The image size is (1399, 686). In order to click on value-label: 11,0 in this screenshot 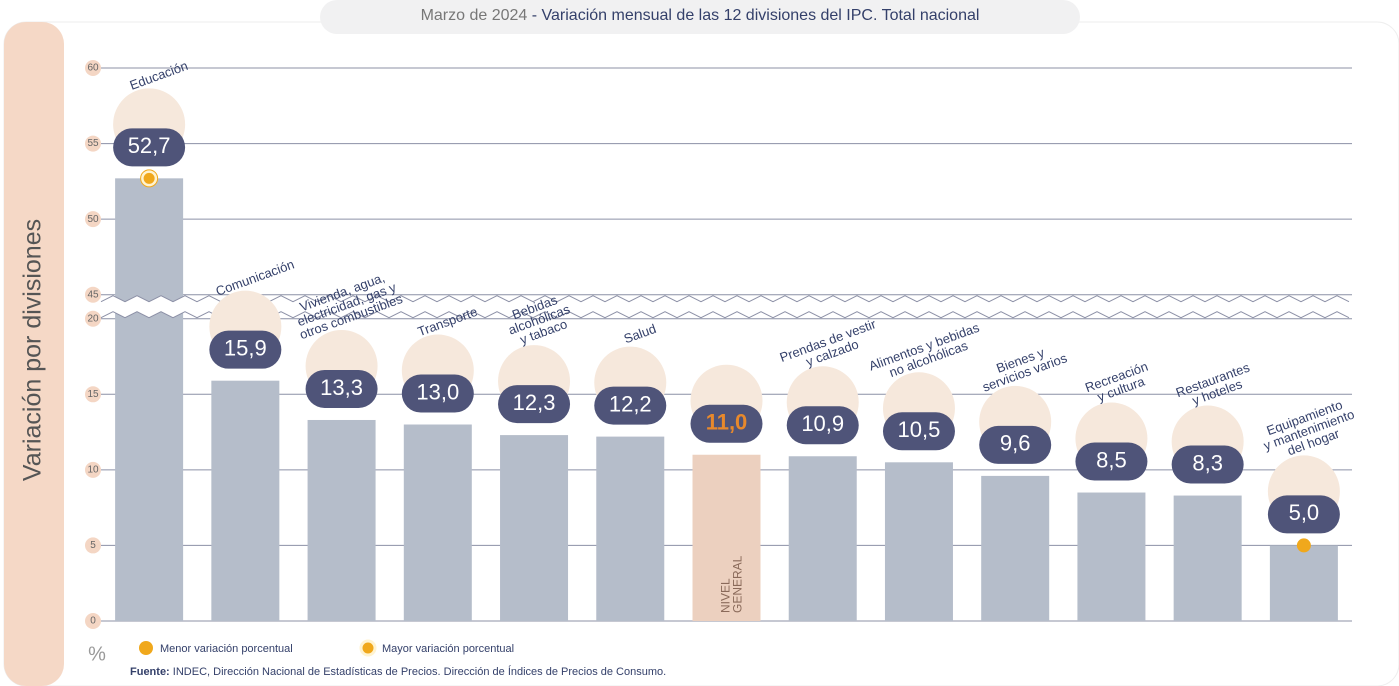, I will do `click(727, 422)`.